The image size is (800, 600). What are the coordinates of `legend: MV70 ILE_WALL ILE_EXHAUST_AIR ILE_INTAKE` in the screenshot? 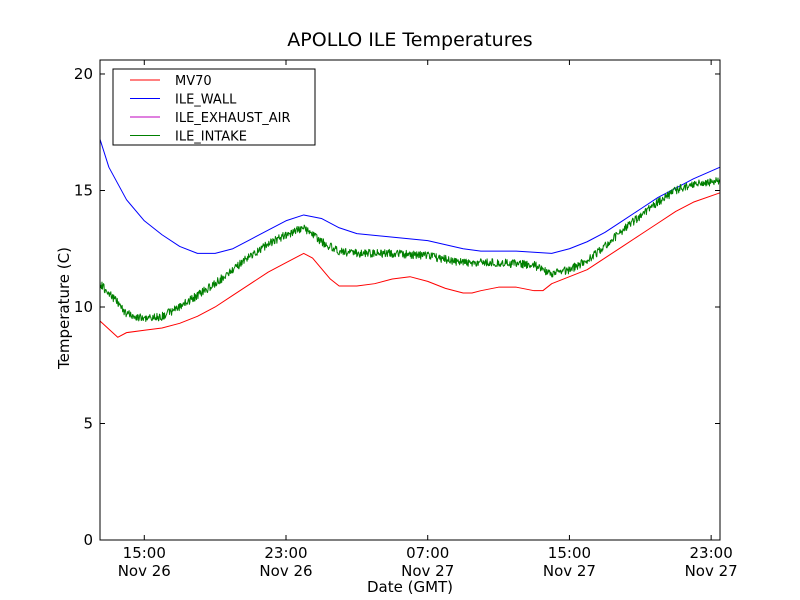 It's located at (214, 107).